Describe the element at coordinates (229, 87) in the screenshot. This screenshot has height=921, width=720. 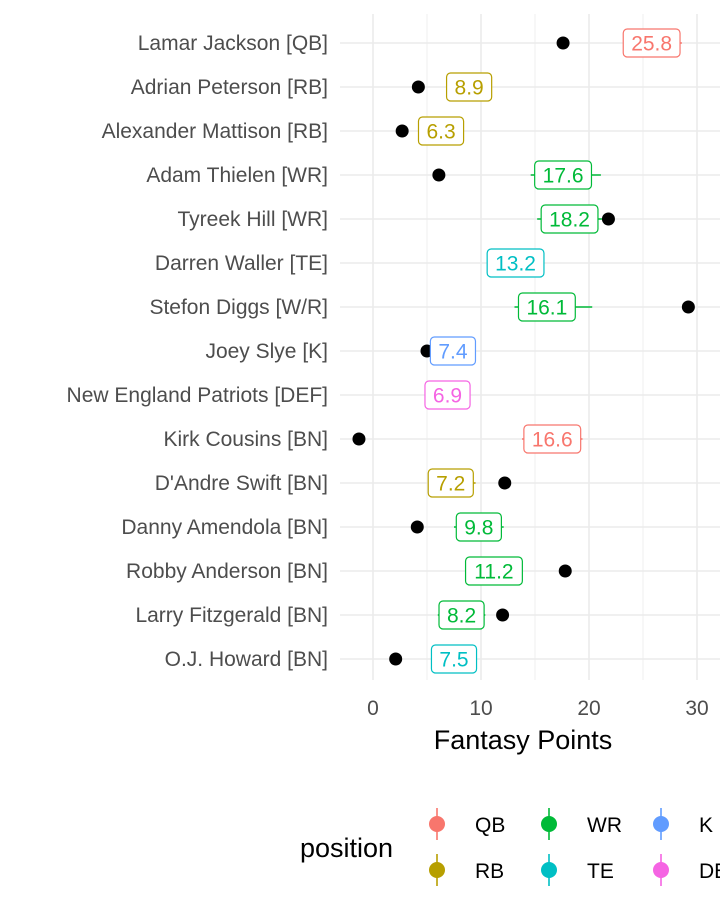
I see `player-name-label: Adrian Peterson [RB]` at that location.